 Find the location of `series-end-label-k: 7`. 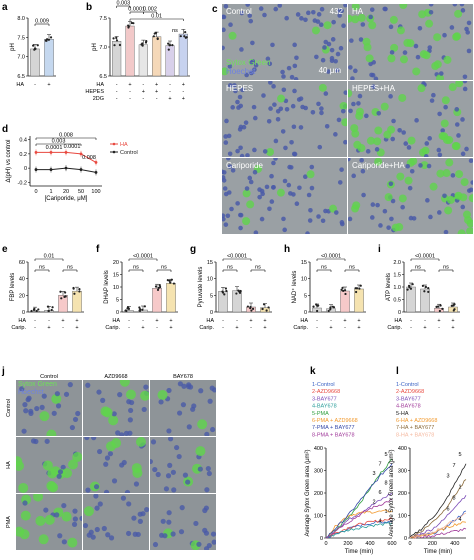

series-end-label-k: 7 is located at coordinates (379, 465).